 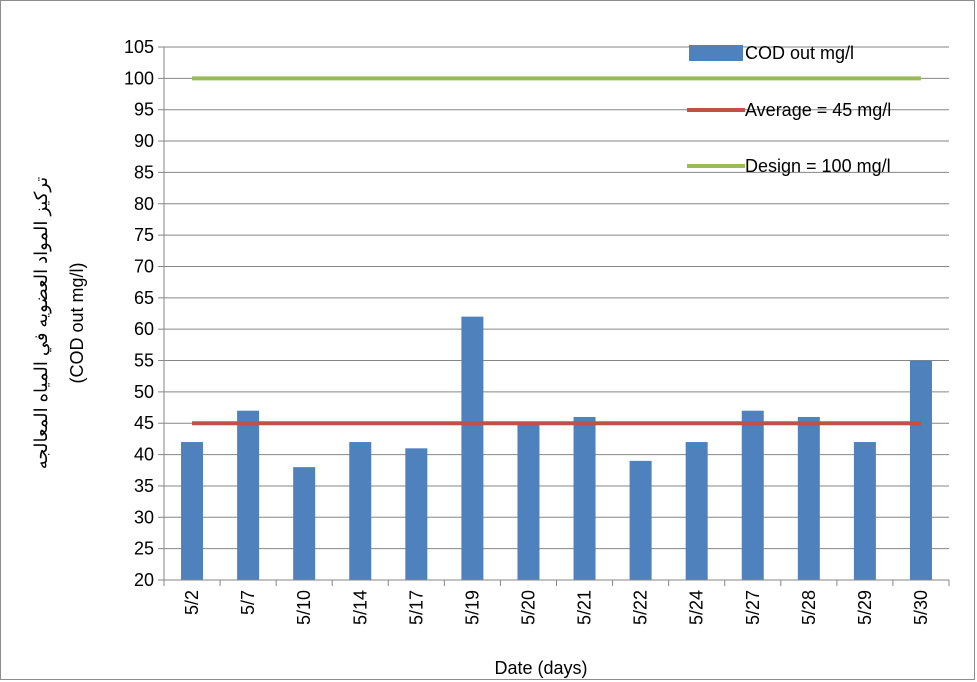 What do you see at coordinates (144, 423) in the screenshot?
I see `y-tick-label-45: 45` at bounding box center [144, 423].